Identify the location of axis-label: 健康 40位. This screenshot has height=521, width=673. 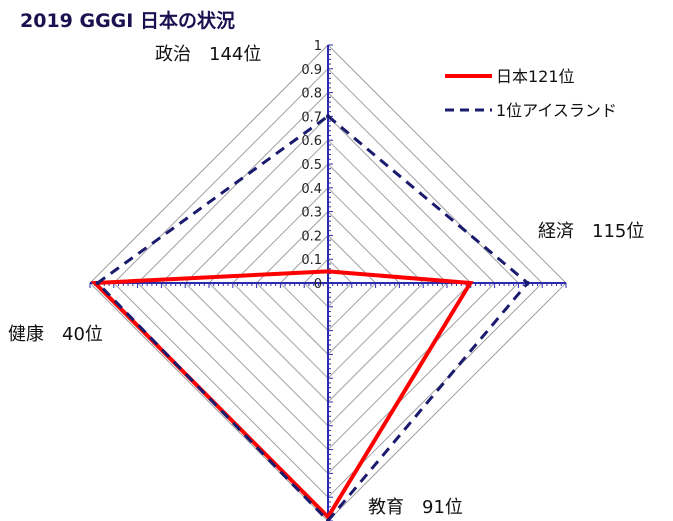
(55, 334).